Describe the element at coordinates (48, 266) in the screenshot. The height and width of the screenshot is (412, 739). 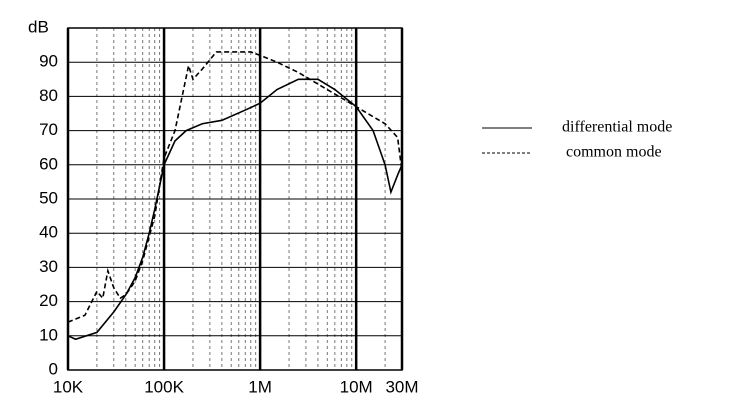
I see `y-tick-label: 30` at that location.